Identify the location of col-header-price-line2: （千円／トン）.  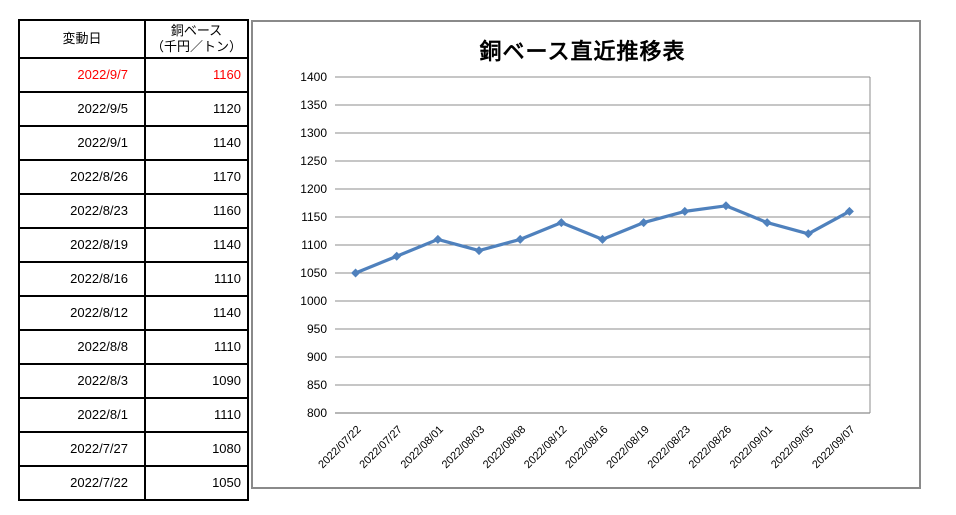
(196, 46).